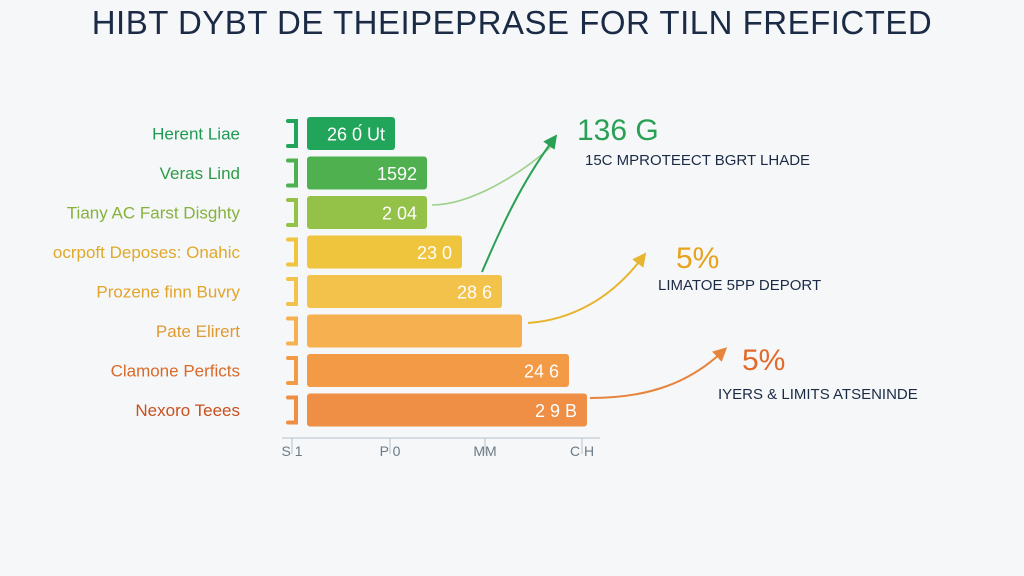 Image resolution: width=1024 pixels, height=576 pixels. I want to click on bar-value-label: 26 0́ Ut, so click(356, 134).